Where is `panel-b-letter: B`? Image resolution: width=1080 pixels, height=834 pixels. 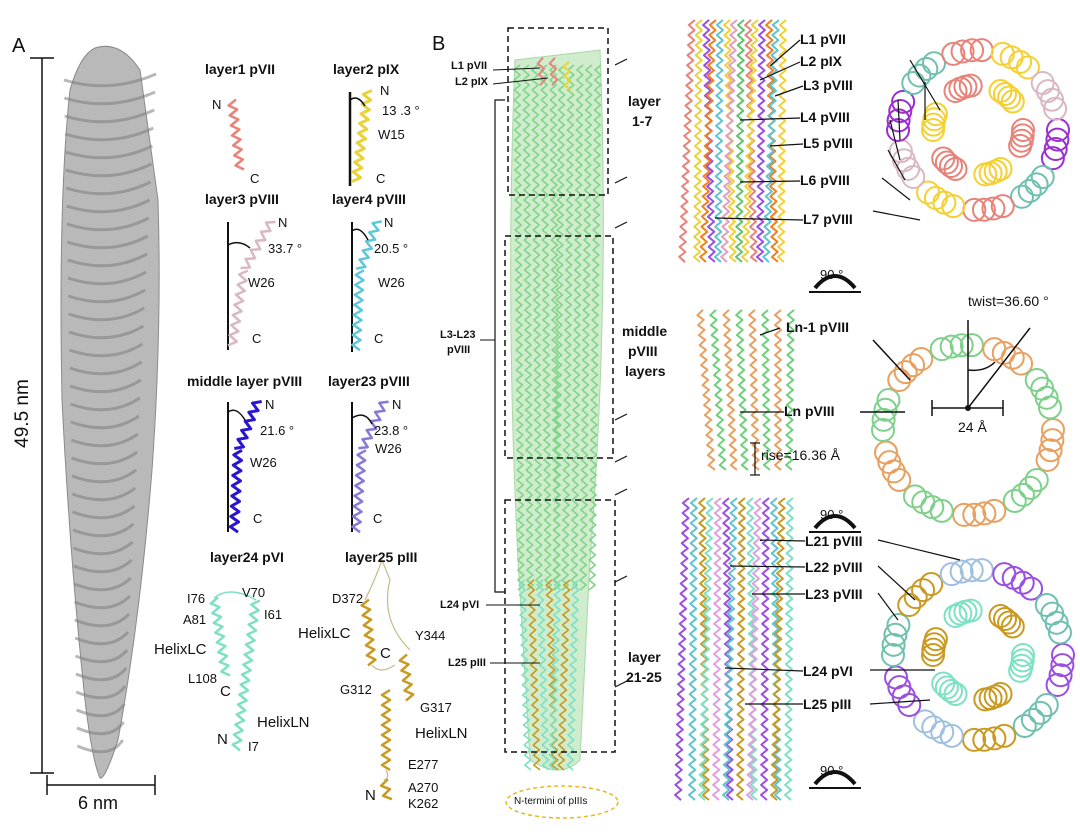 panel-b-letter: B is located at coordinates (439, 44).